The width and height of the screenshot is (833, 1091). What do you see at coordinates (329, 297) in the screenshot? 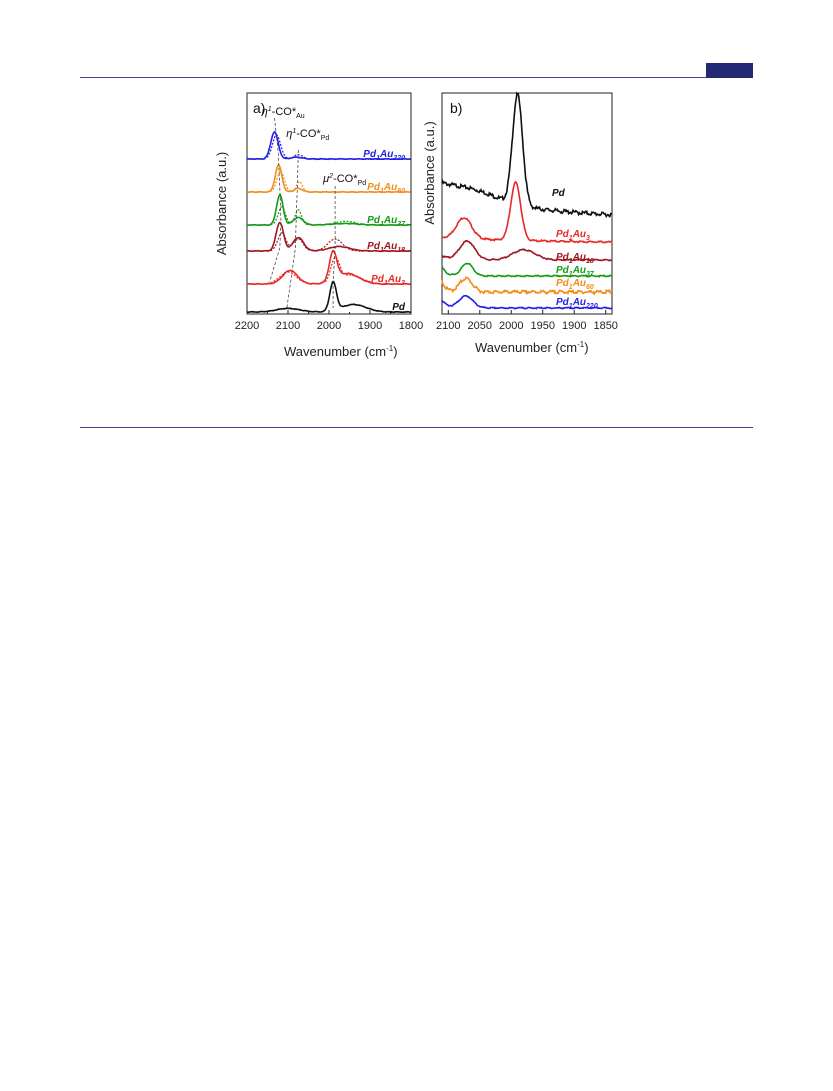
I see `panel-a-line-Pd` at bounding box center [329, 297].